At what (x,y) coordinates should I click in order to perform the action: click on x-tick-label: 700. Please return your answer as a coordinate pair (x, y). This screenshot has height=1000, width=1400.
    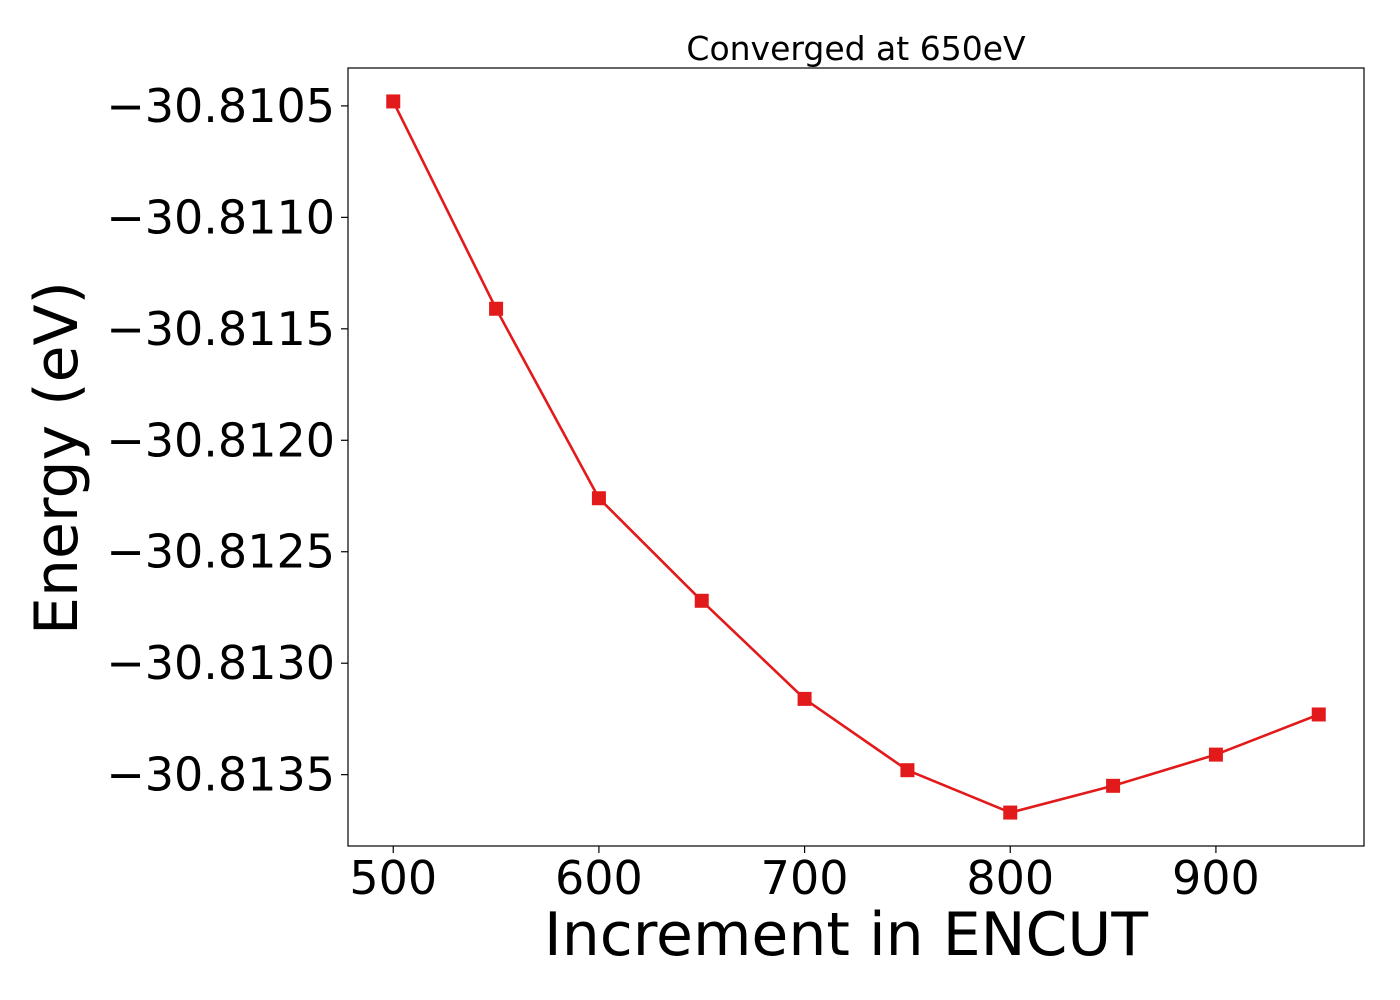
    Looking at the image, I should click on (805, 878).